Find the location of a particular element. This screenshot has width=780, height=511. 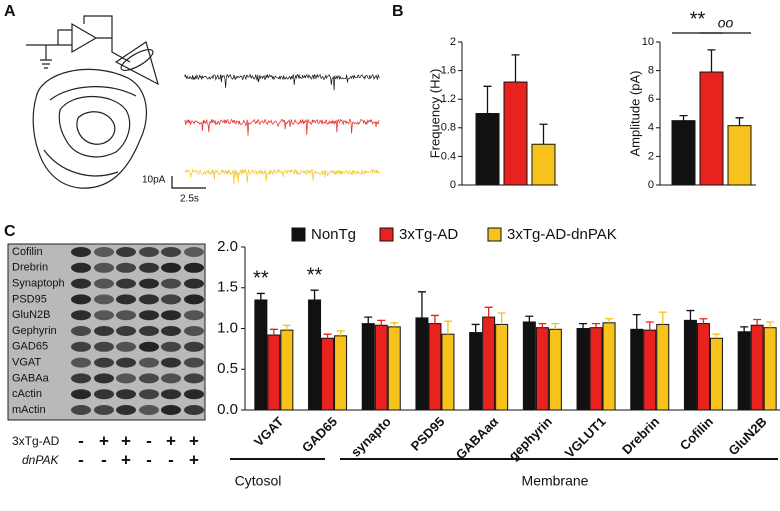

blot-label: Gephyrin is located at coordinates (34, 331).